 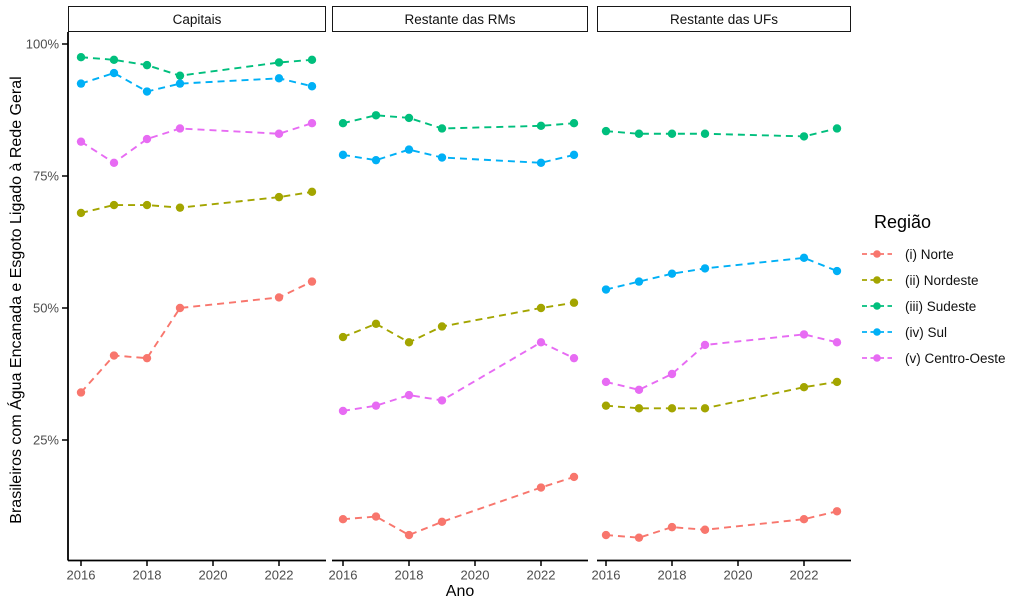 I want to click on legend-item-label: (ii) Nordeste, so click(x=942, y=280).